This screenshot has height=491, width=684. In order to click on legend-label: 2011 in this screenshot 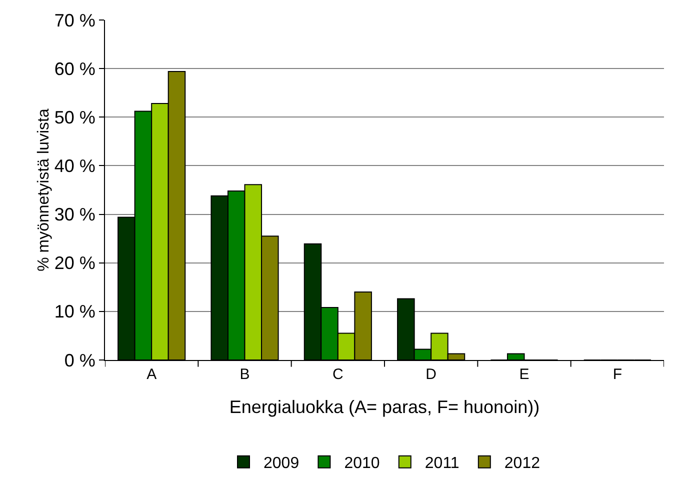, I will do `click(442, 463)`.